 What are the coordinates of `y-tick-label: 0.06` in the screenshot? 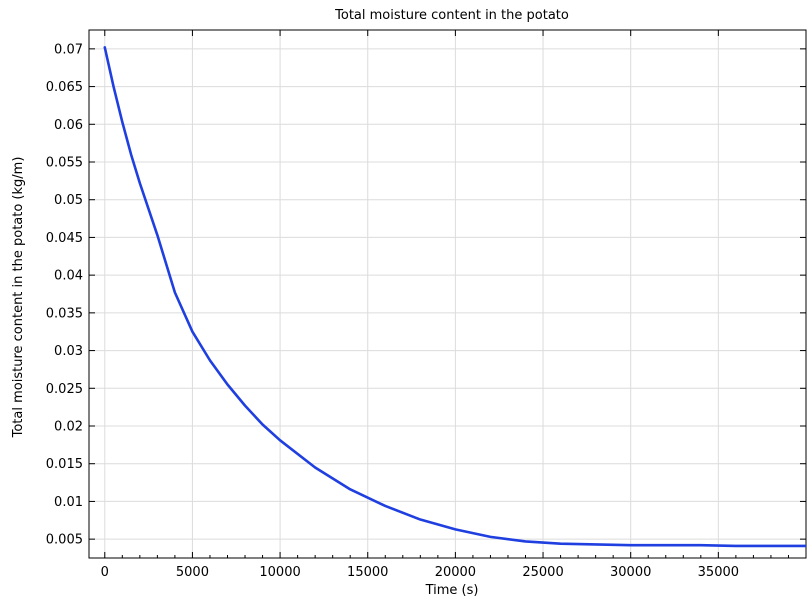 It's located at (68, 125).